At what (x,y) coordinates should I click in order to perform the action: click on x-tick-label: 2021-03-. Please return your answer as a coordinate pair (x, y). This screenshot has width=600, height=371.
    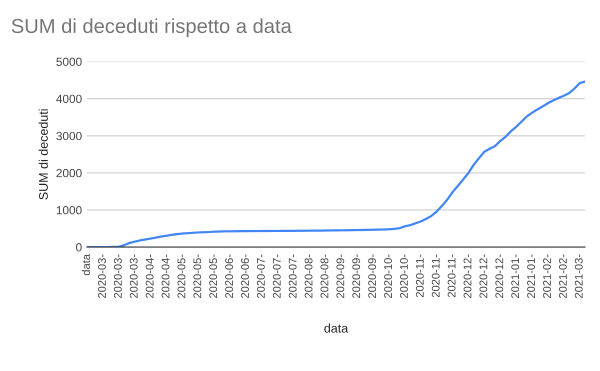
    Looking at the image, I should click on (578, 276).